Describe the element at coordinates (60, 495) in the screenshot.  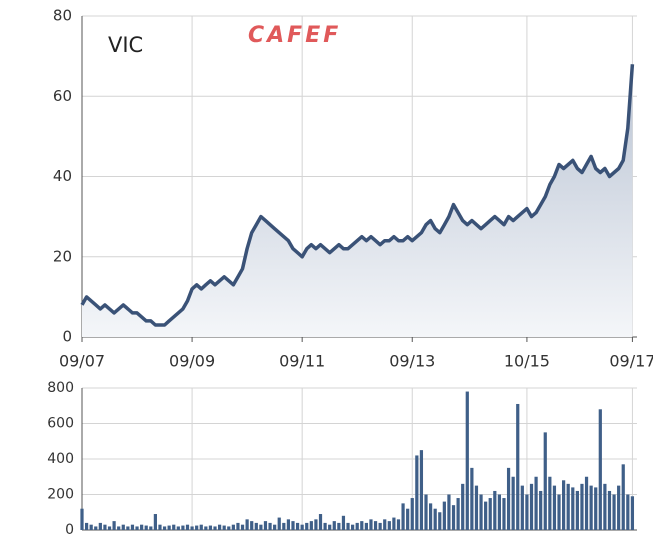
I see `y-tick-label: 200` at that location.